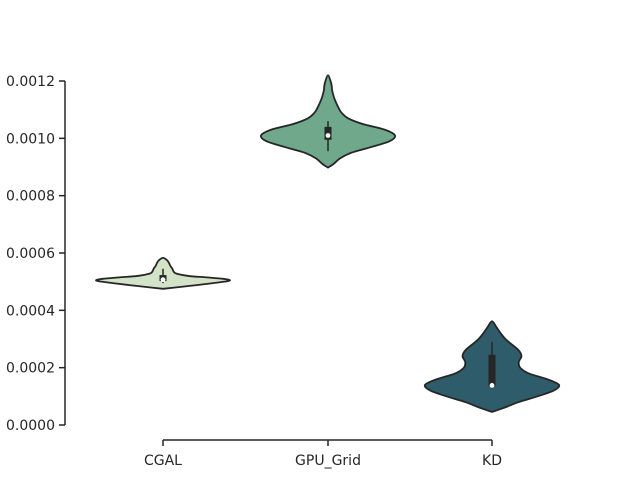 Image resolution: width=640 pixels, height=480 pixels. Describe the element at coordinates (30, 311) in the screenshot. I see `y-tick-label: 0.0004` at that location.